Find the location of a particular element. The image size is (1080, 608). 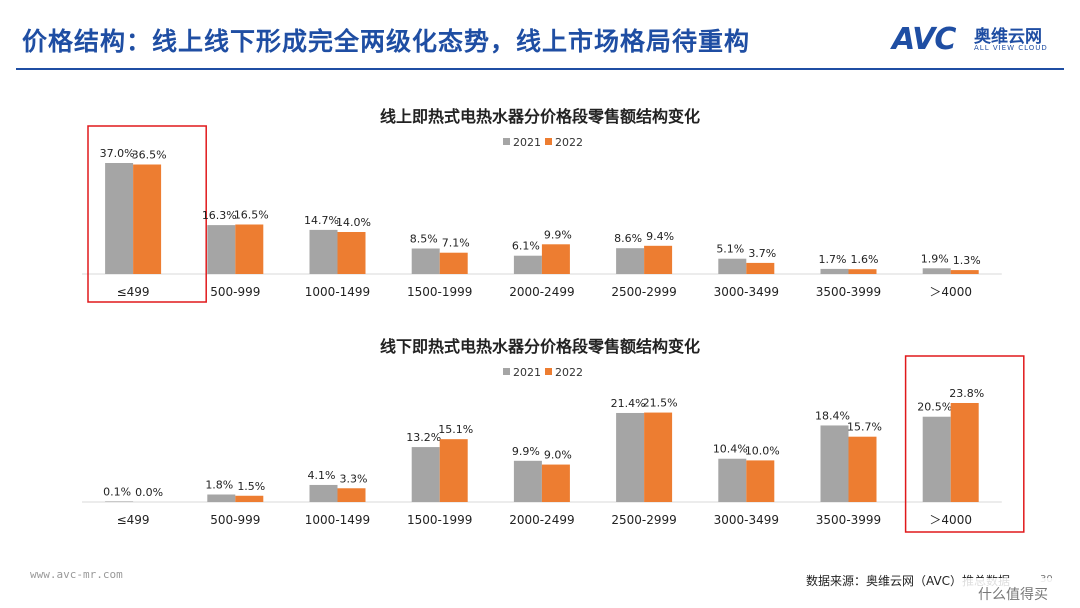

avc-logo: AVC 奥维云网 ALL VIEW CLOUD is located at coordinates (977, 40).